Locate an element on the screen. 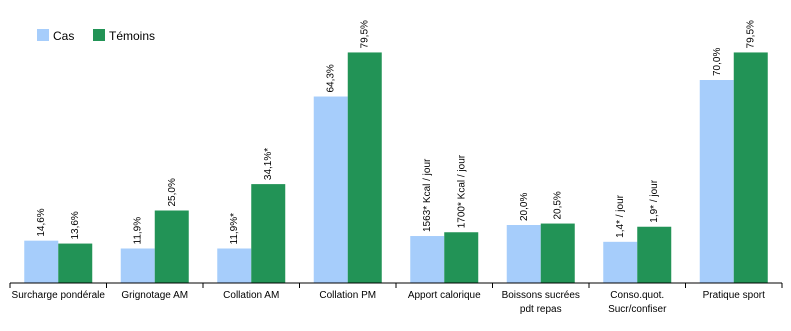 This screenshot has width=791, height=331. legend: Cas Témoins is located at coordinates (96, 36).